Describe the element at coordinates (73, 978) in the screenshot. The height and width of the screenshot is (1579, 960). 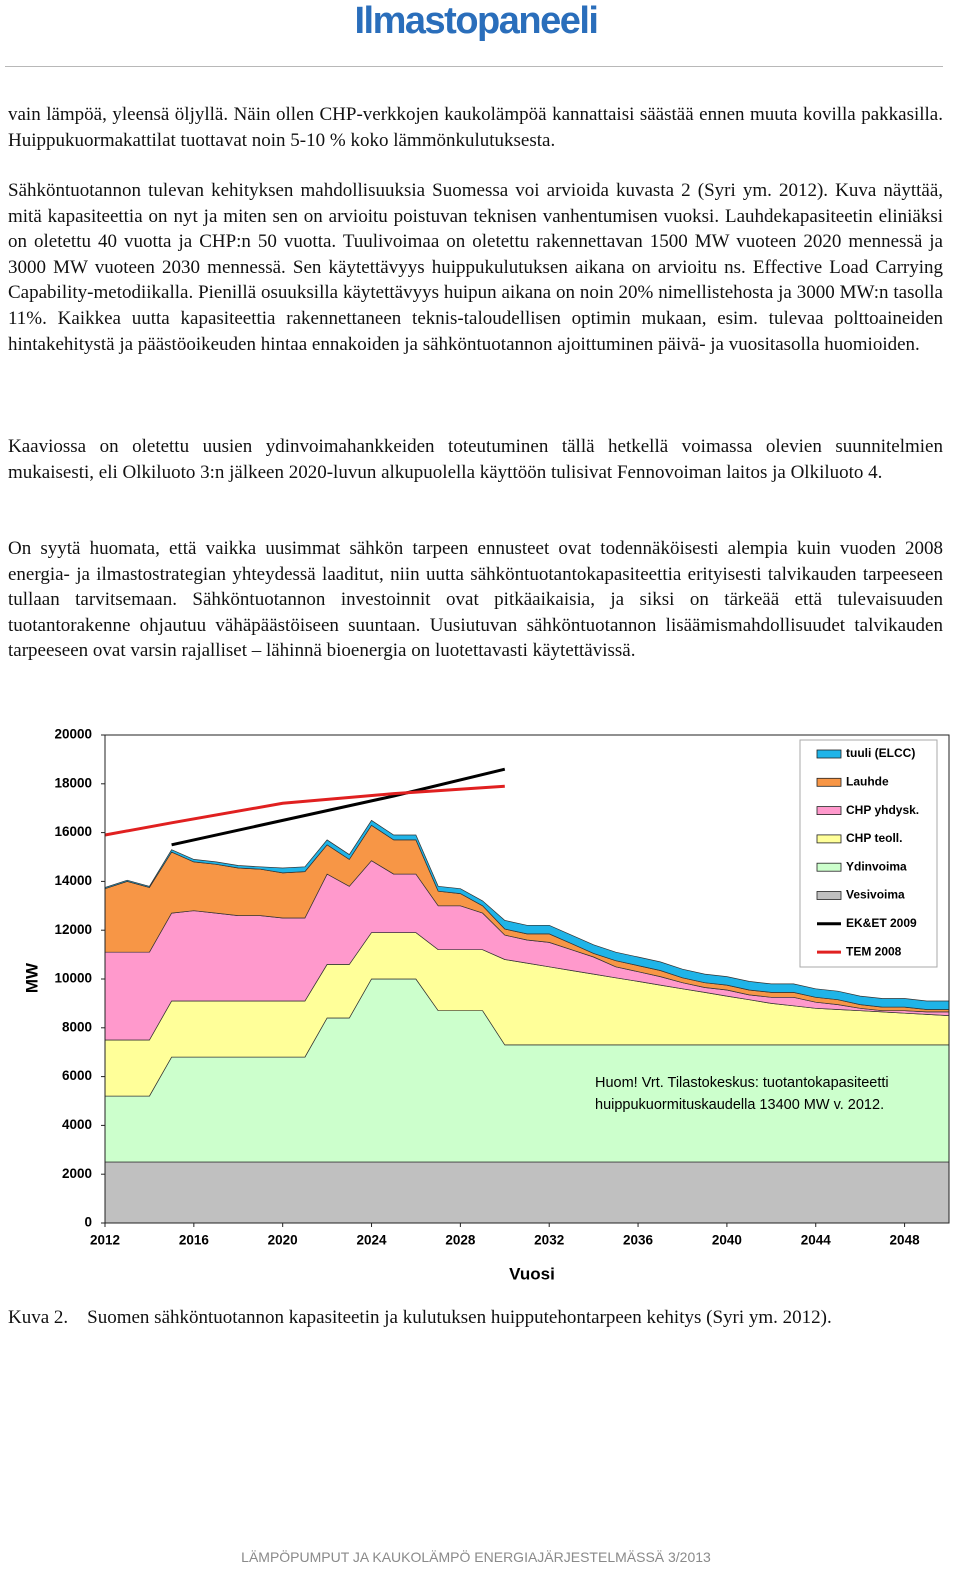
I see `y-tick-label: 10000` at that location.